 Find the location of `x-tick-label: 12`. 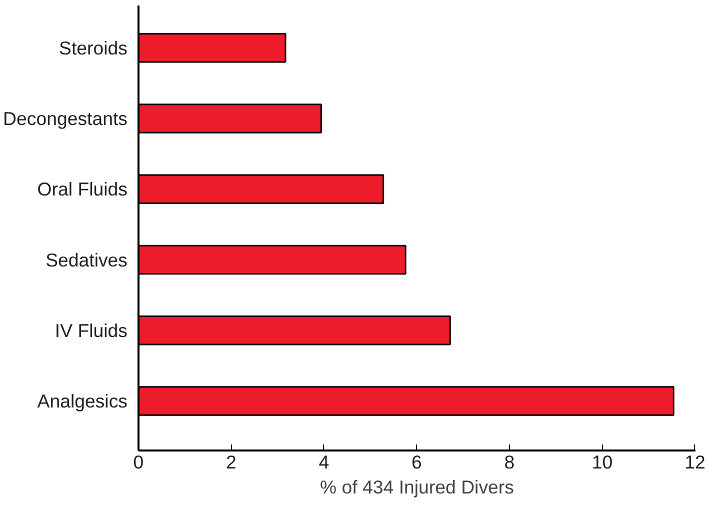

x-tick-label: 12 is located at coordinates (695, 462).